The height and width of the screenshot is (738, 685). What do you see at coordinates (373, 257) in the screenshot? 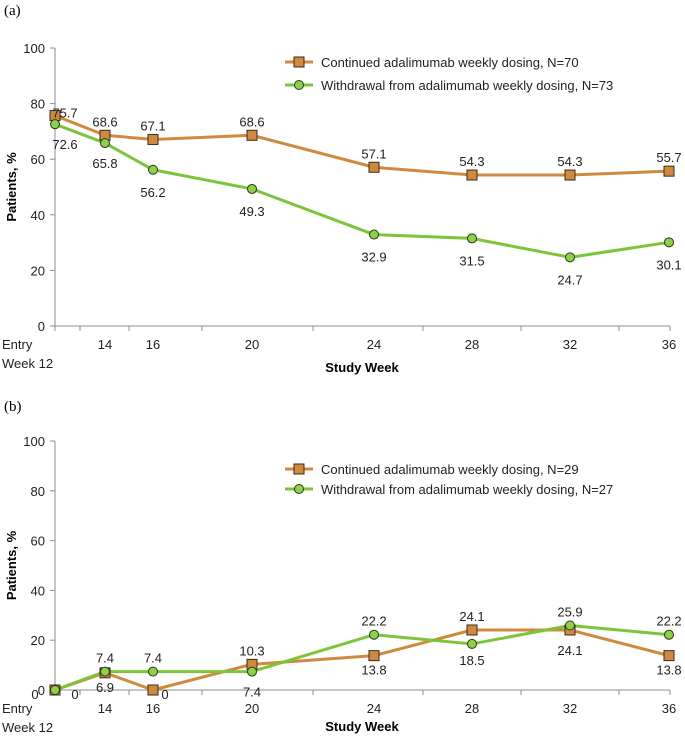
I see `data-label-withdrawal: 32.9` at bounding box center [373, 257].